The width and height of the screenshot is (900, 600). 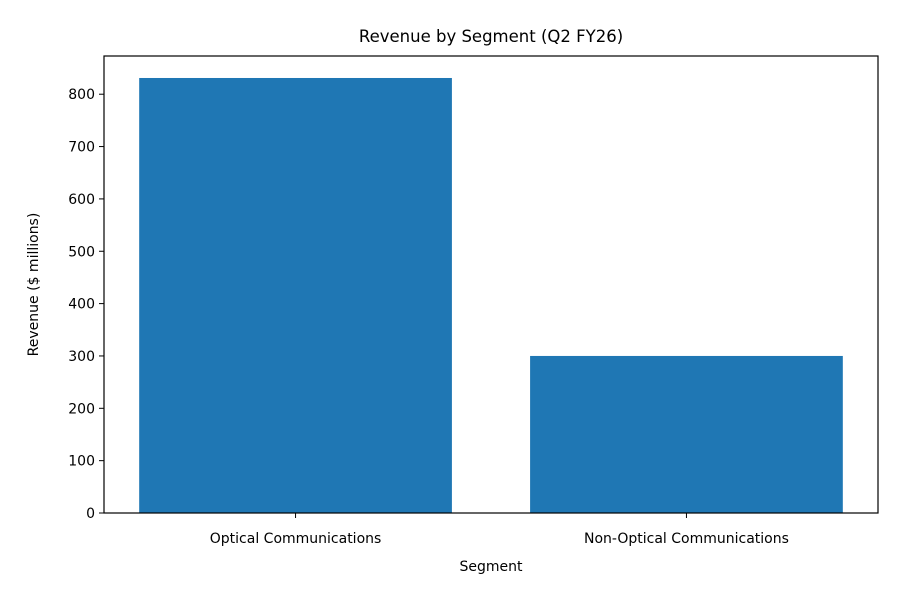 What do you see at coordinates (686, 539) in the screenshot?
I see `x-tick-label: Non-Optical Communications` at bounding box center [686, 539].